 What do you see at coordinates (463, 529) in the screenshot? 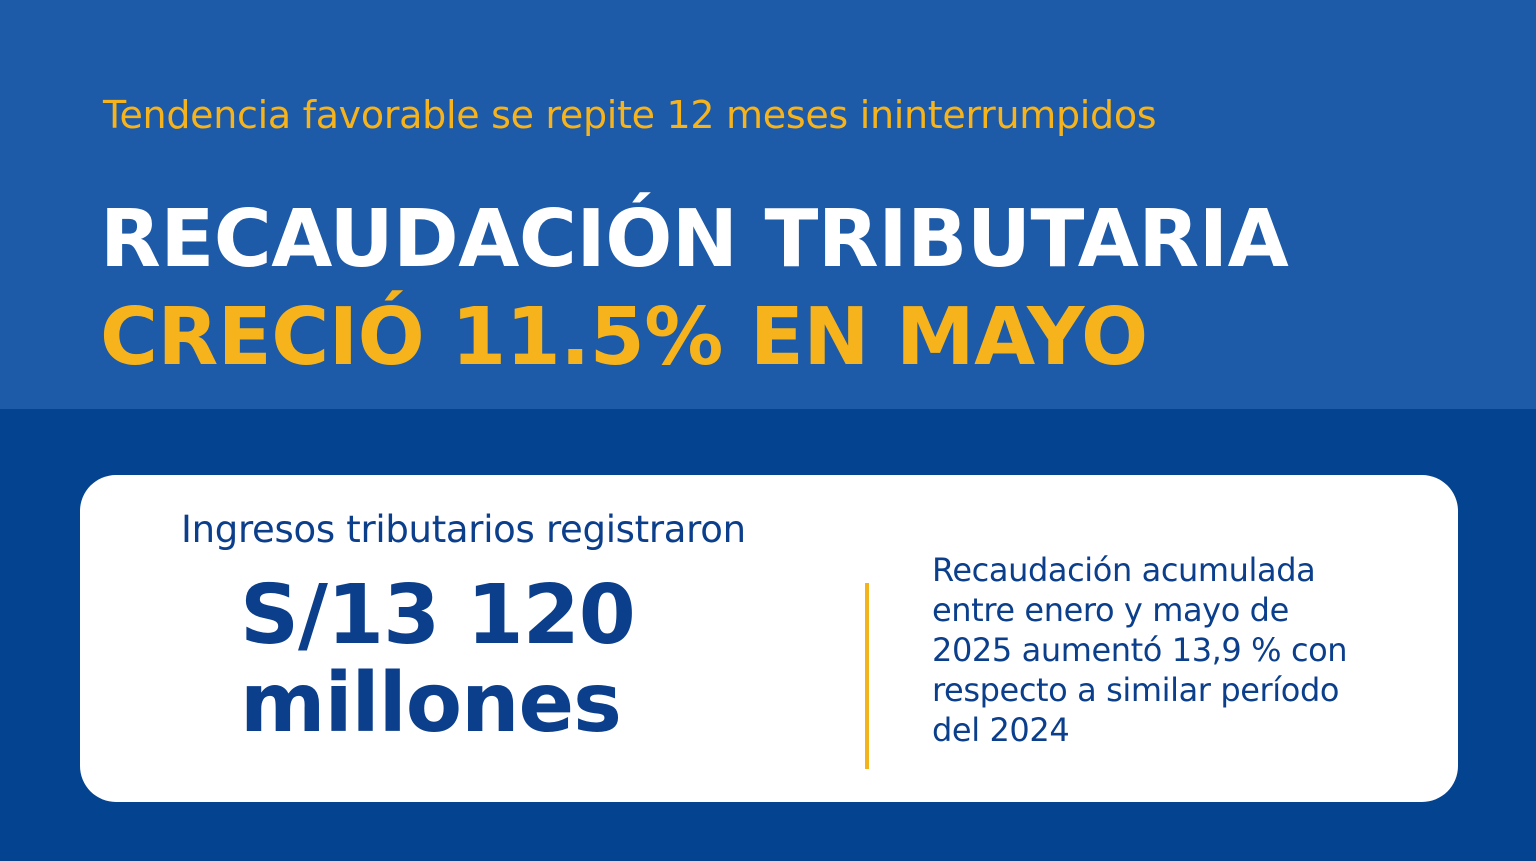
I see `income-label: Ingresos tributarios registraron` at bounding box center [463, 529].